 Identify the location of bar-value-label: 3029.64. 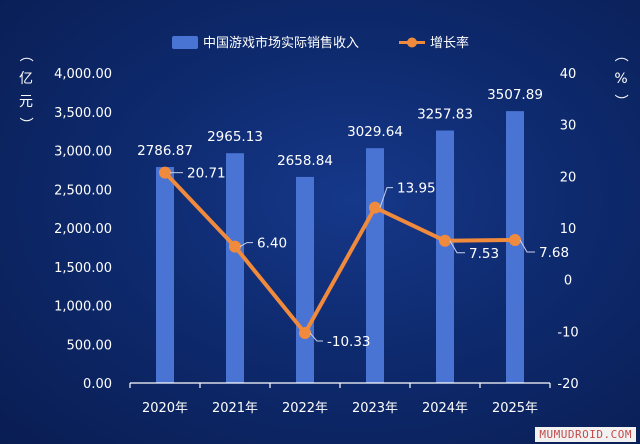
(375, 132).